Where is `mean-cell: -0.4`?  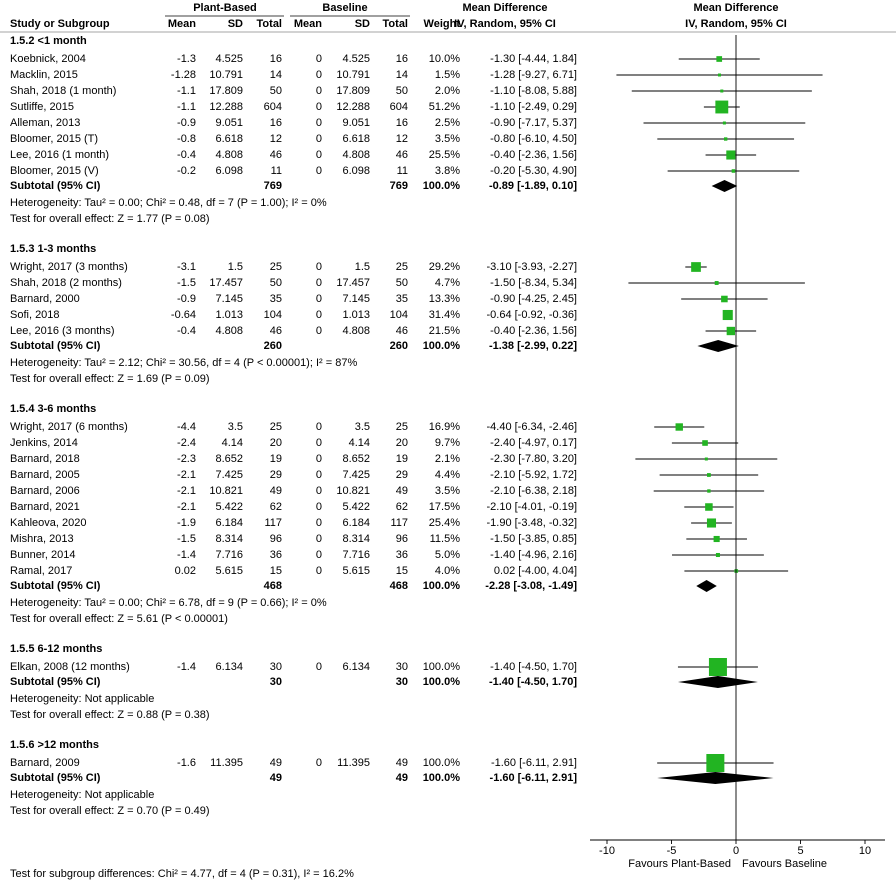
mean-cell: -0.4 is located at coordinates (186, 331).